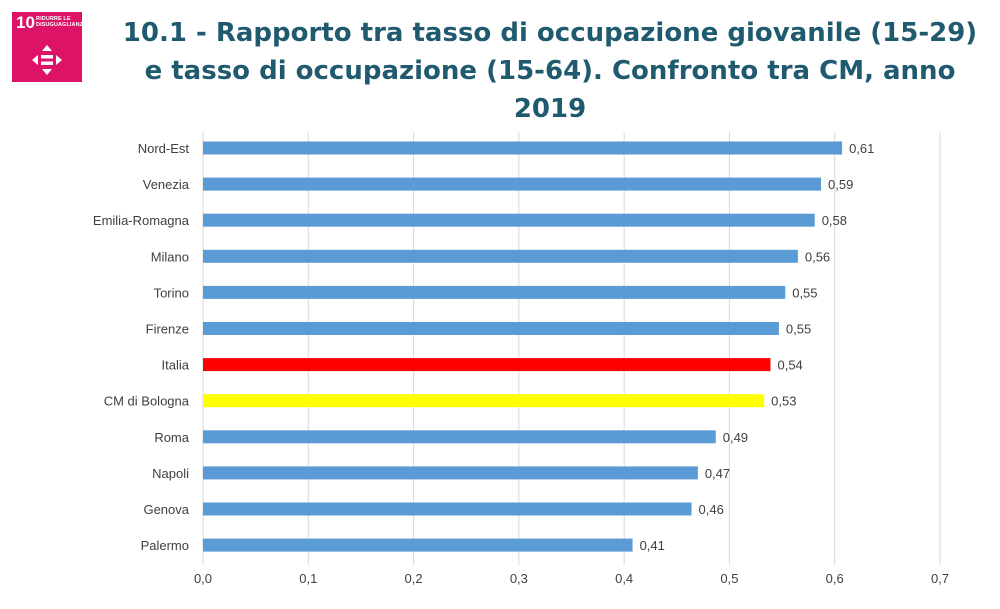 This screenshot has height=609, width=1000. What do you see at coordinates (170, 473) in the screenshot?
I see `category-label: Napoli` at bounding box center [170, 473].